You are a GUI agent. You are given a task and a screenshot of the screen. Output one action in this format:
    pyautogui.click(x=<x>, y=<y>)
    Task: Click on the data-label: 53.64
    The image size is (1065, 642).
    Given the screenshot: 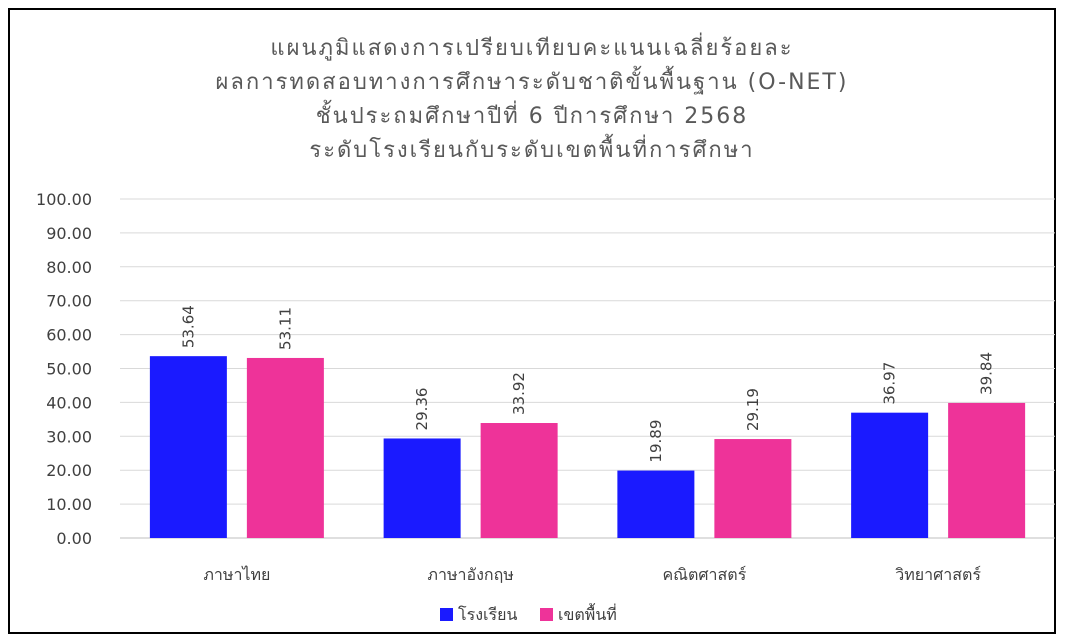 What is the action you would take?
    pyautogui.click(x=188, y=326)
    